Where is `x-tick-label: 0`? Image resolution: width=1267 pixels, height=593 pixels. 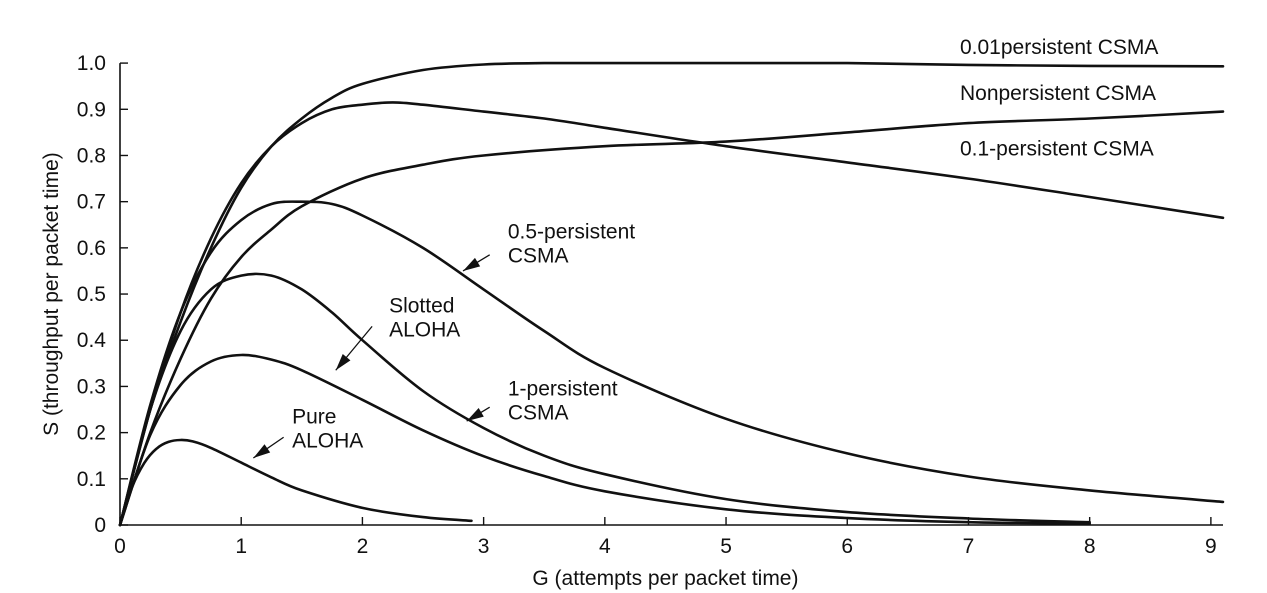
x-tick-label: 0 is located at coordinates (120, 546).